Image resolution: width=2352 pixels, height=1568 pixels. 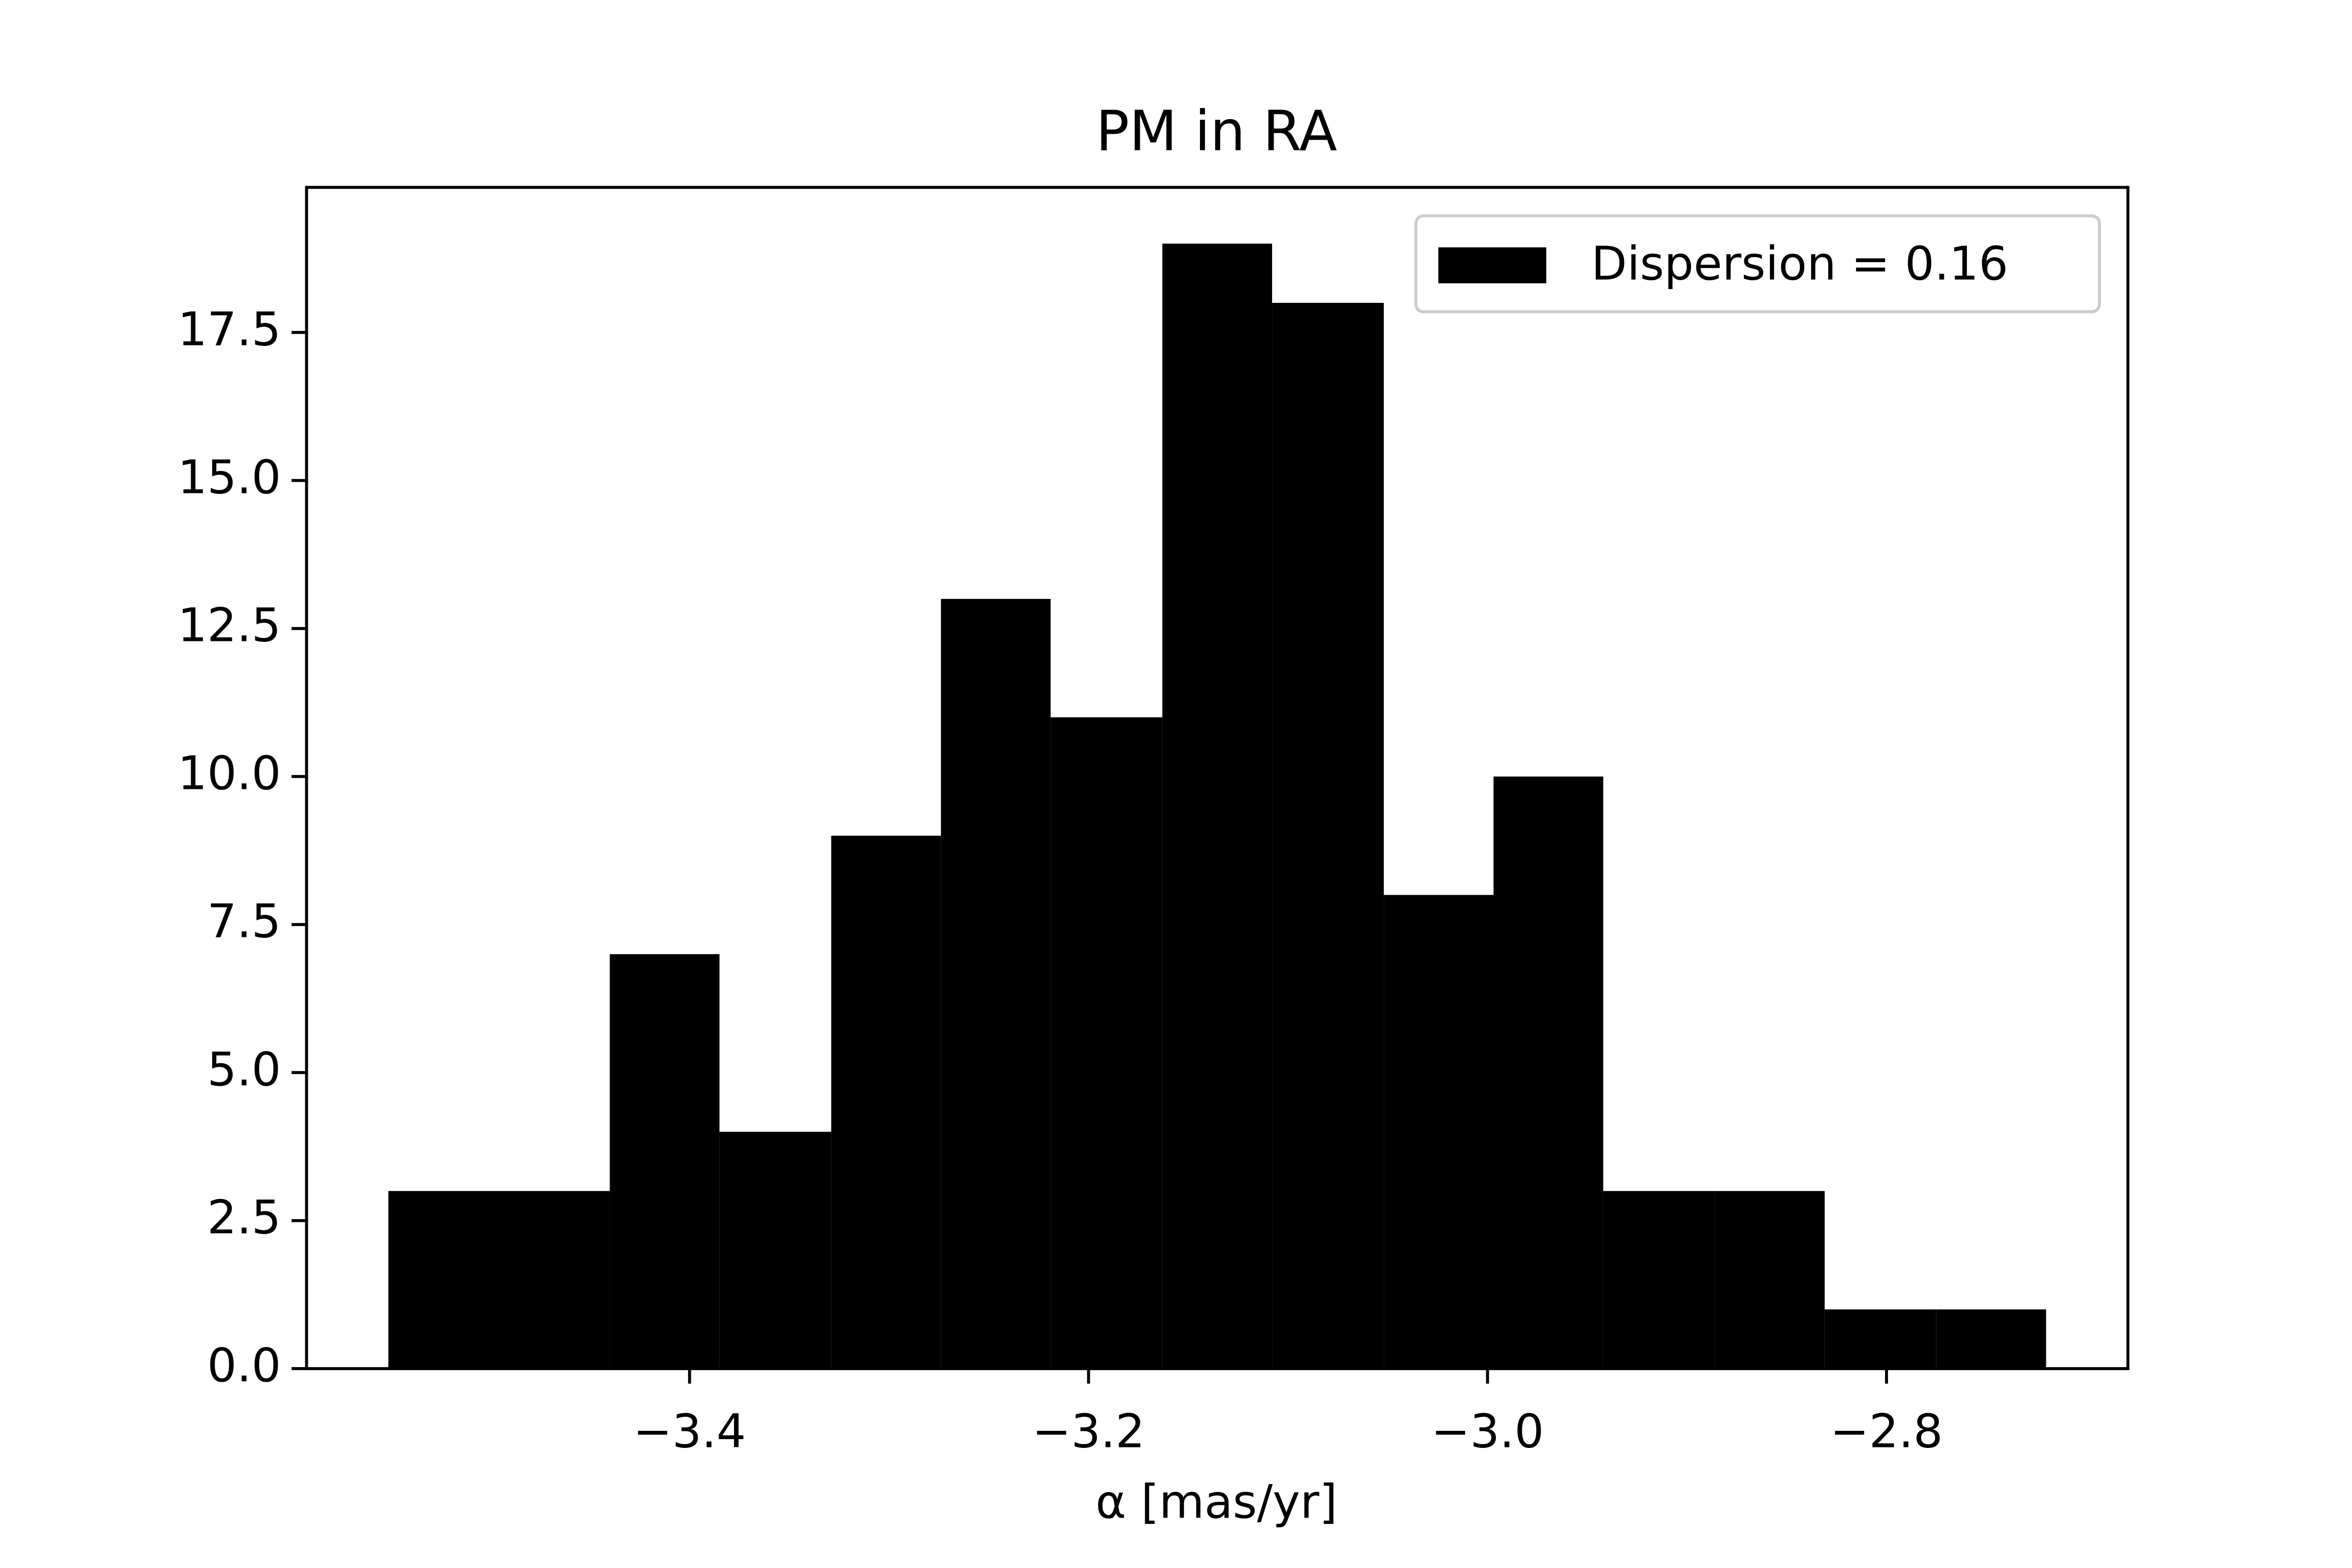 I want to click on y-tick-label: 2.5, so click(x=244, y=1218).